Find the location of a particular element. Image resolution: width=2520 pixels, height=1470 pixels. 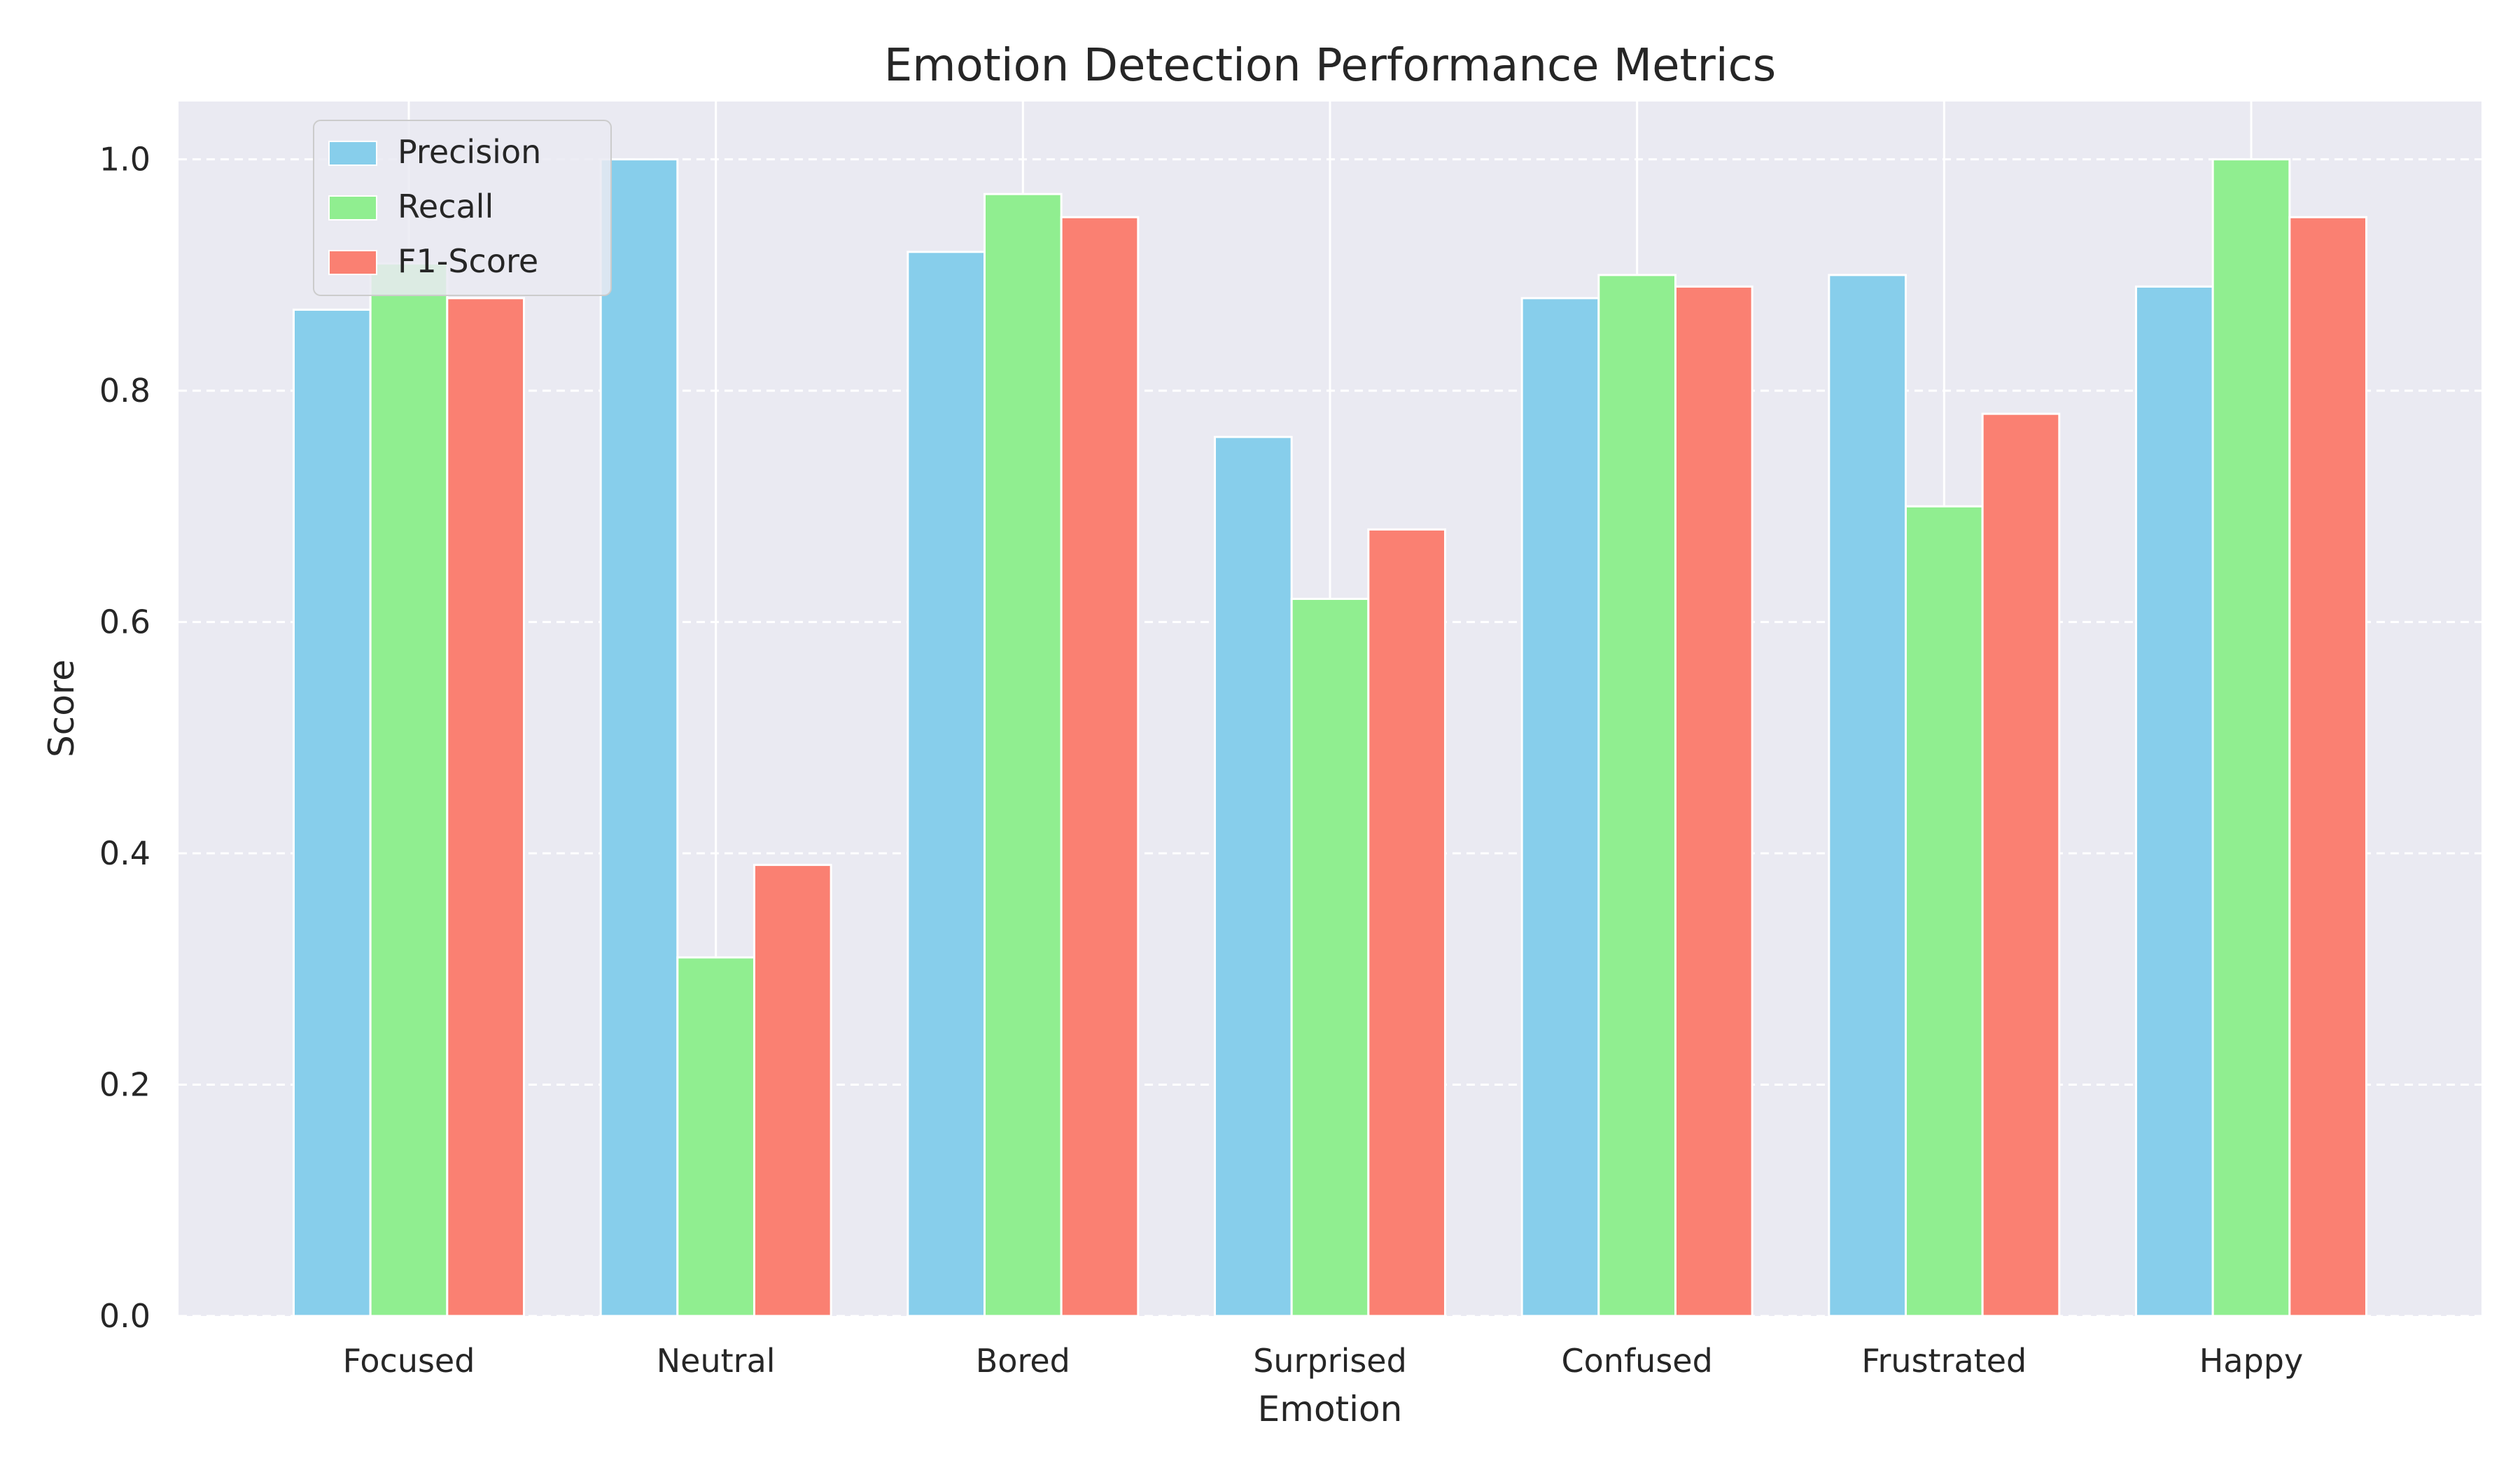

bar-f1-score-confused is located at coordinates (1714, 801).